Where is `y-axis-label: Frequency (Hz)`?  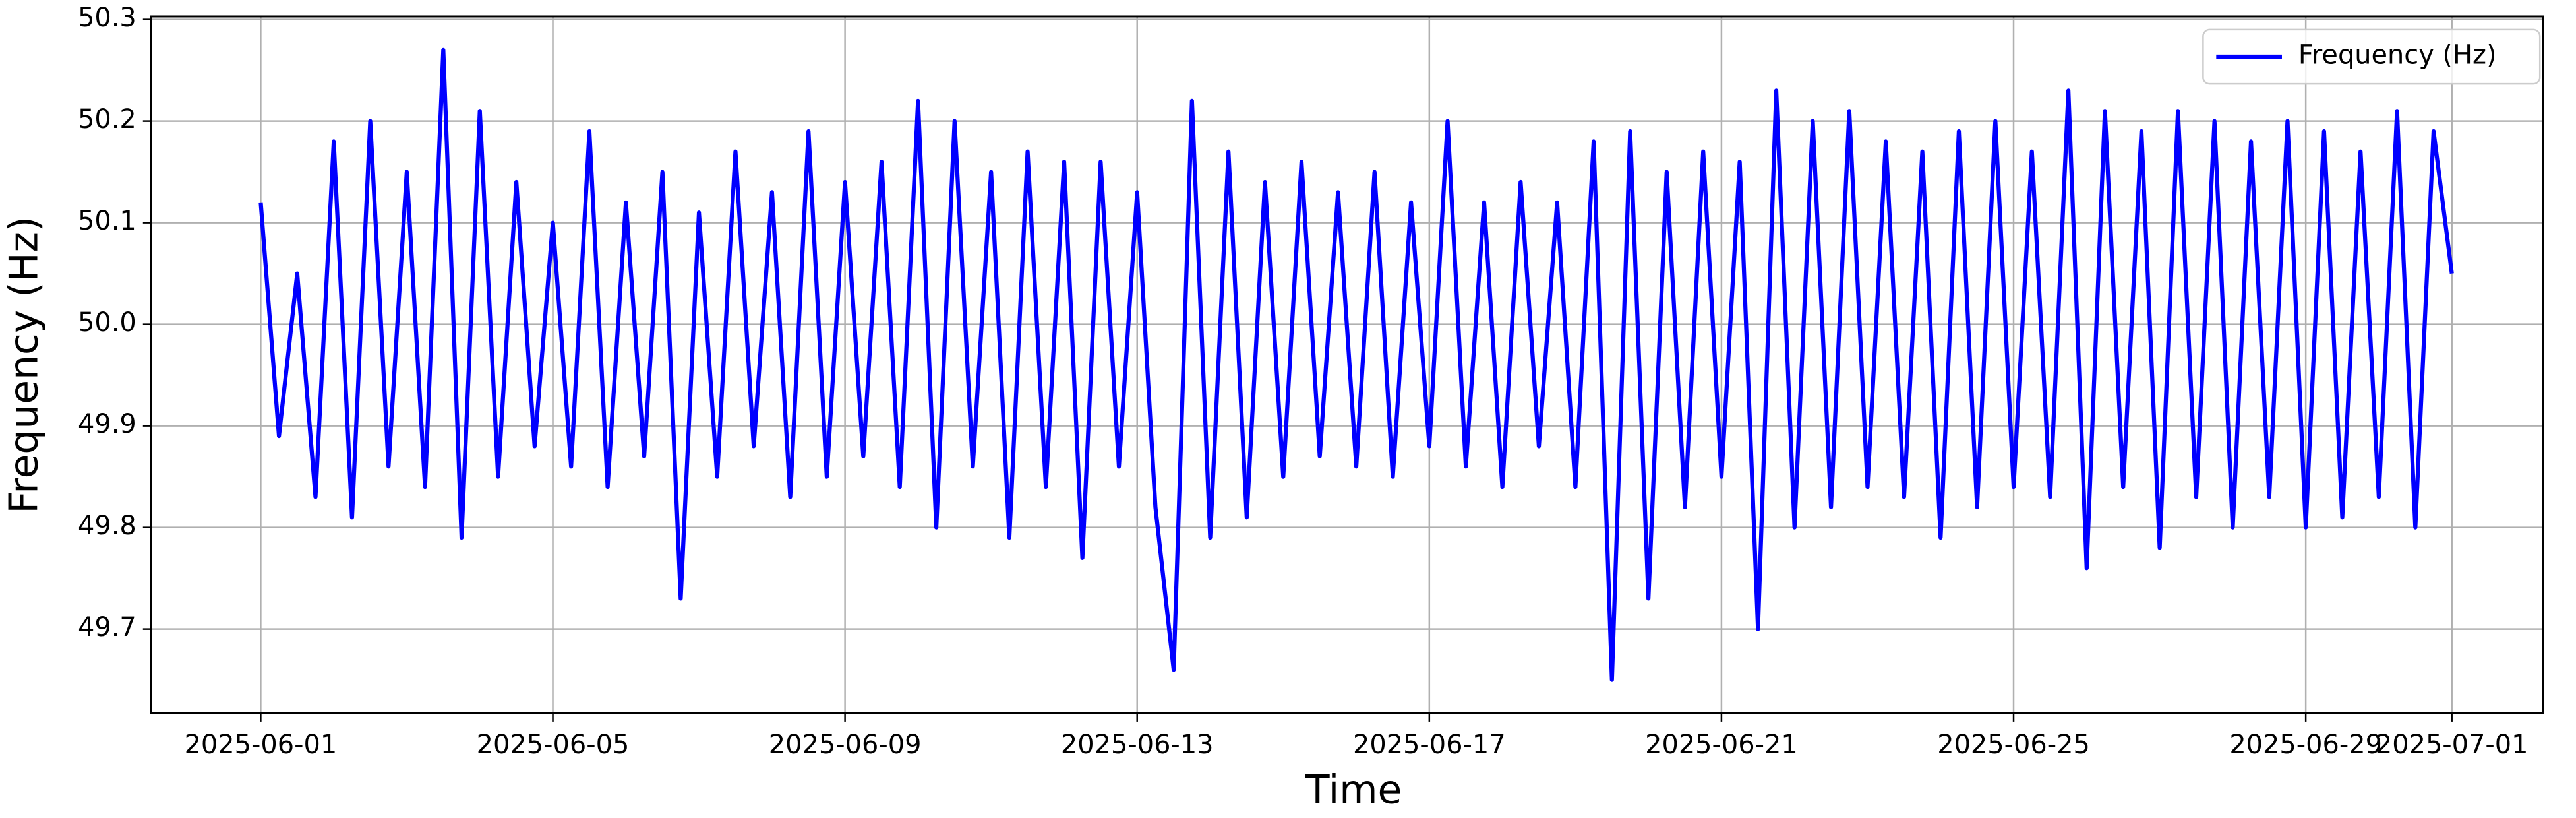 y-axis-label: Frequency (Hz) is located at coordinates (24, 365).